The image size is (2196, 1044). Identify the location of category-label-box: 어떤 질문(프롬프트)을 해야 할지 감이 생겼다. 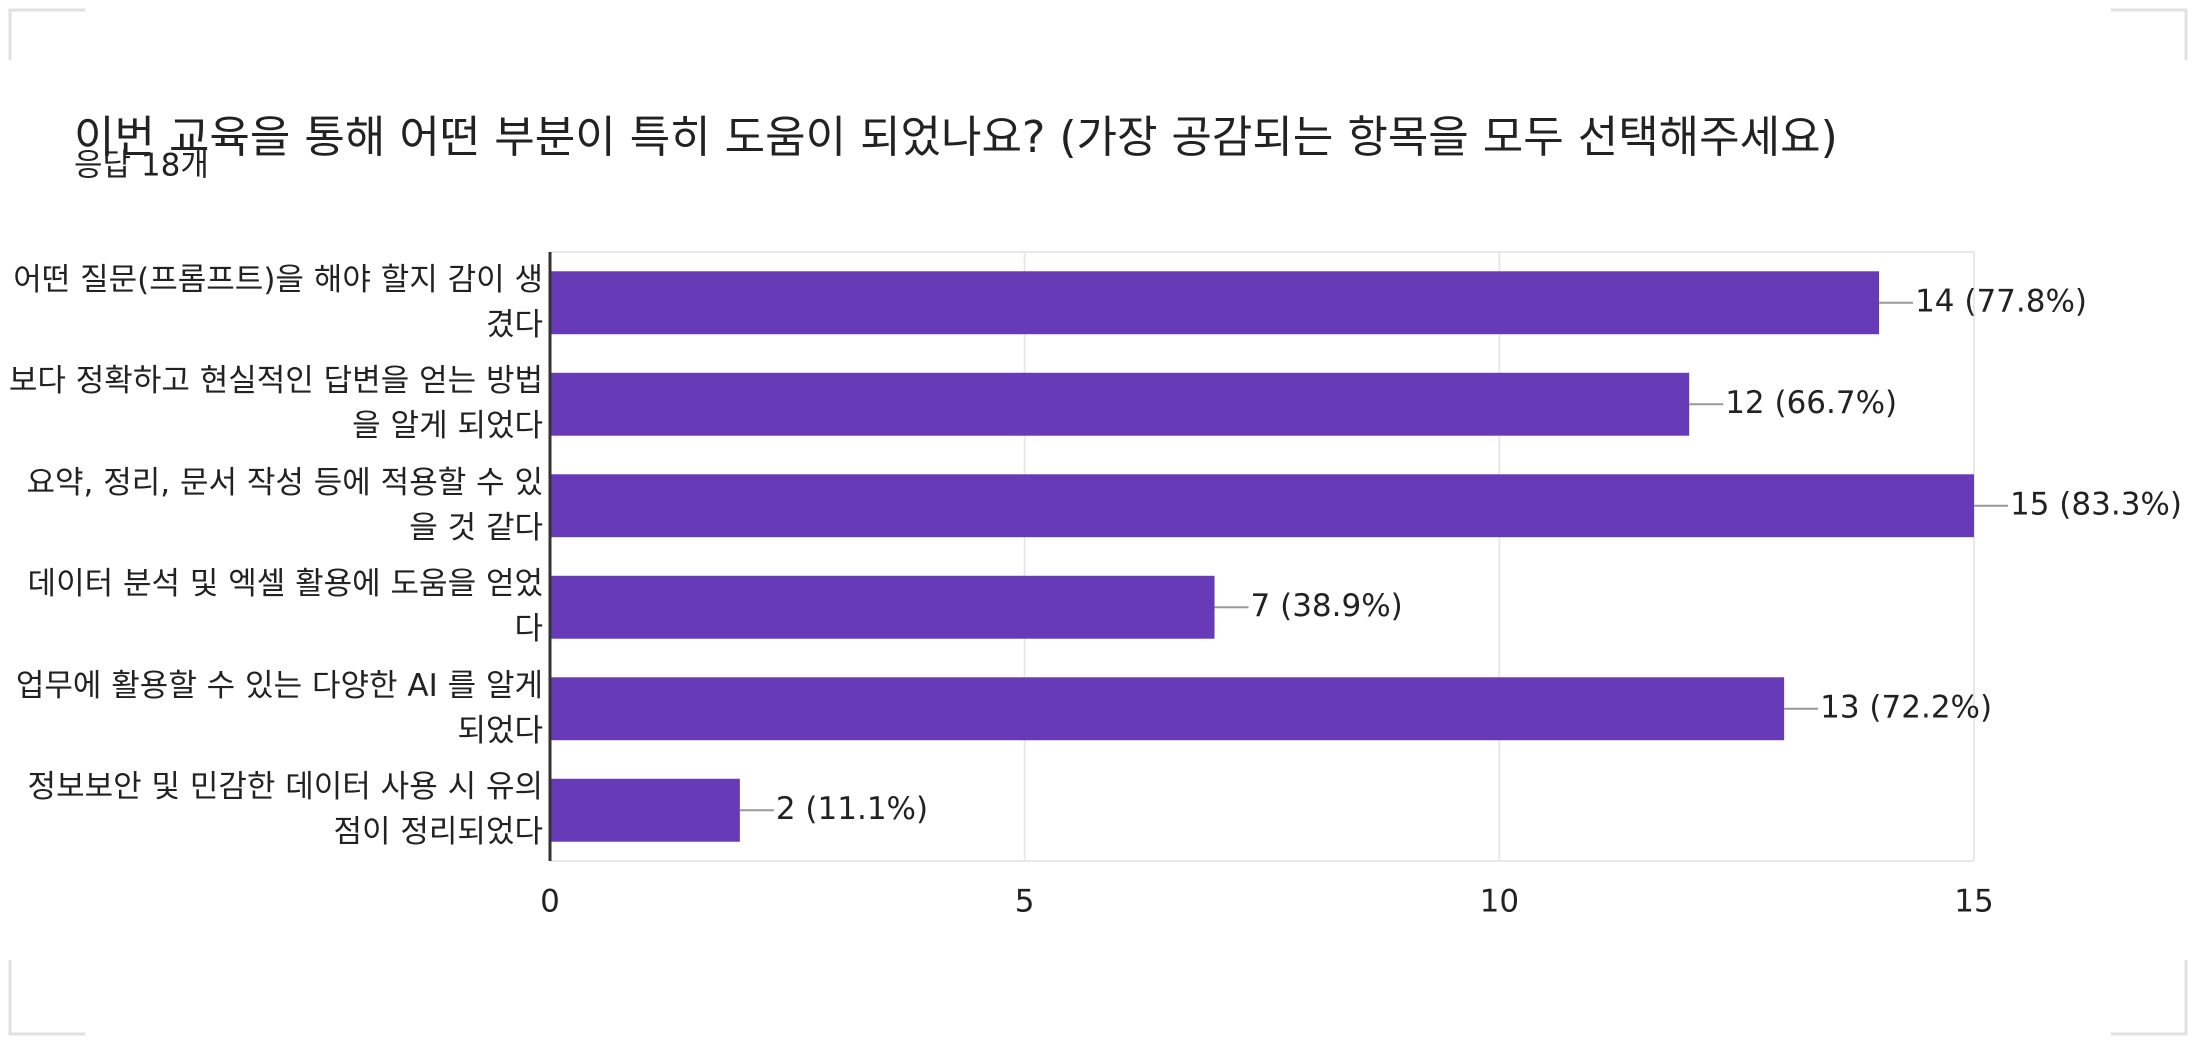
(278, 302).